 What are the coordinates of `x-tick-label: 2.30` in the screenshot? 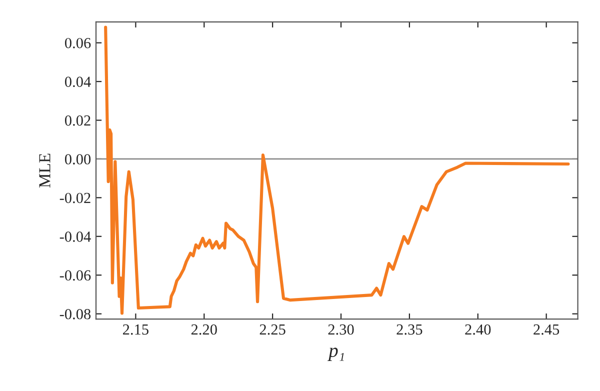 It's located at (341, 329).